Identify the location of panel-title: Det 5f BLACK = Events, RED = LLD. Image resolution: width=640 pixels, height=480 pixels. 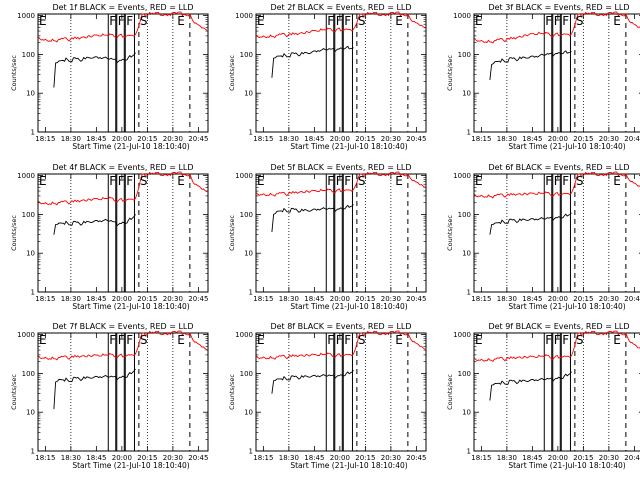
(340, 167).